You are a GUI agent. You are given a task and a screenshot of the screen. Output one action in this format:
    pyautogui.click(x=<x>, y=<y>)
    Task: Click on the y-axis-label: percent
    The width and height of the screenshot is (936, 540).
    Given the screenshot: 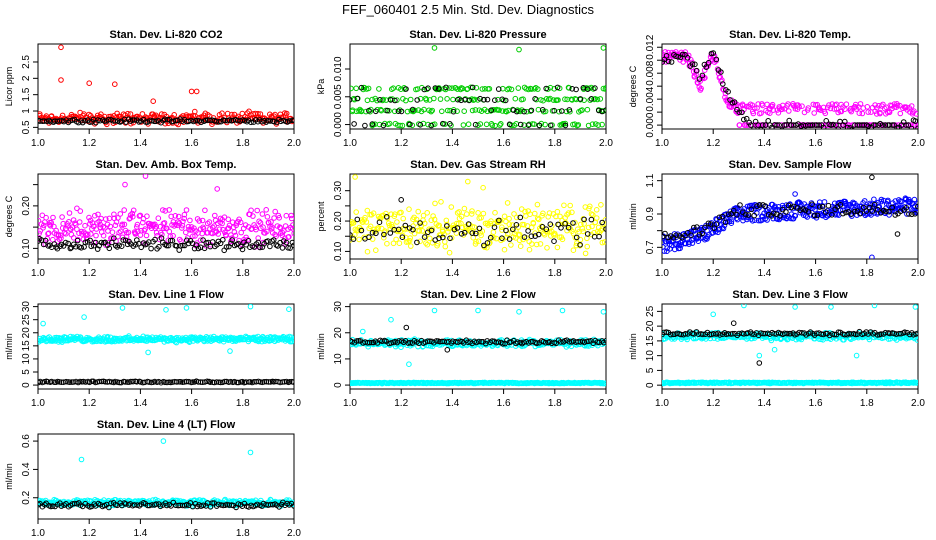 What is the action you would take?
    pyautogui.click(x=321, y=216)
    